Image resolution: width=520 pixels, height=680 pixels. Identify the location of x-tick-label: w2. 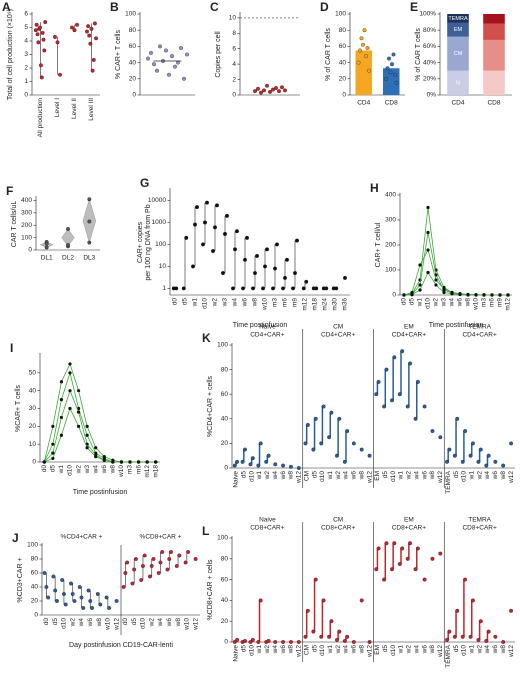
(436, 303).